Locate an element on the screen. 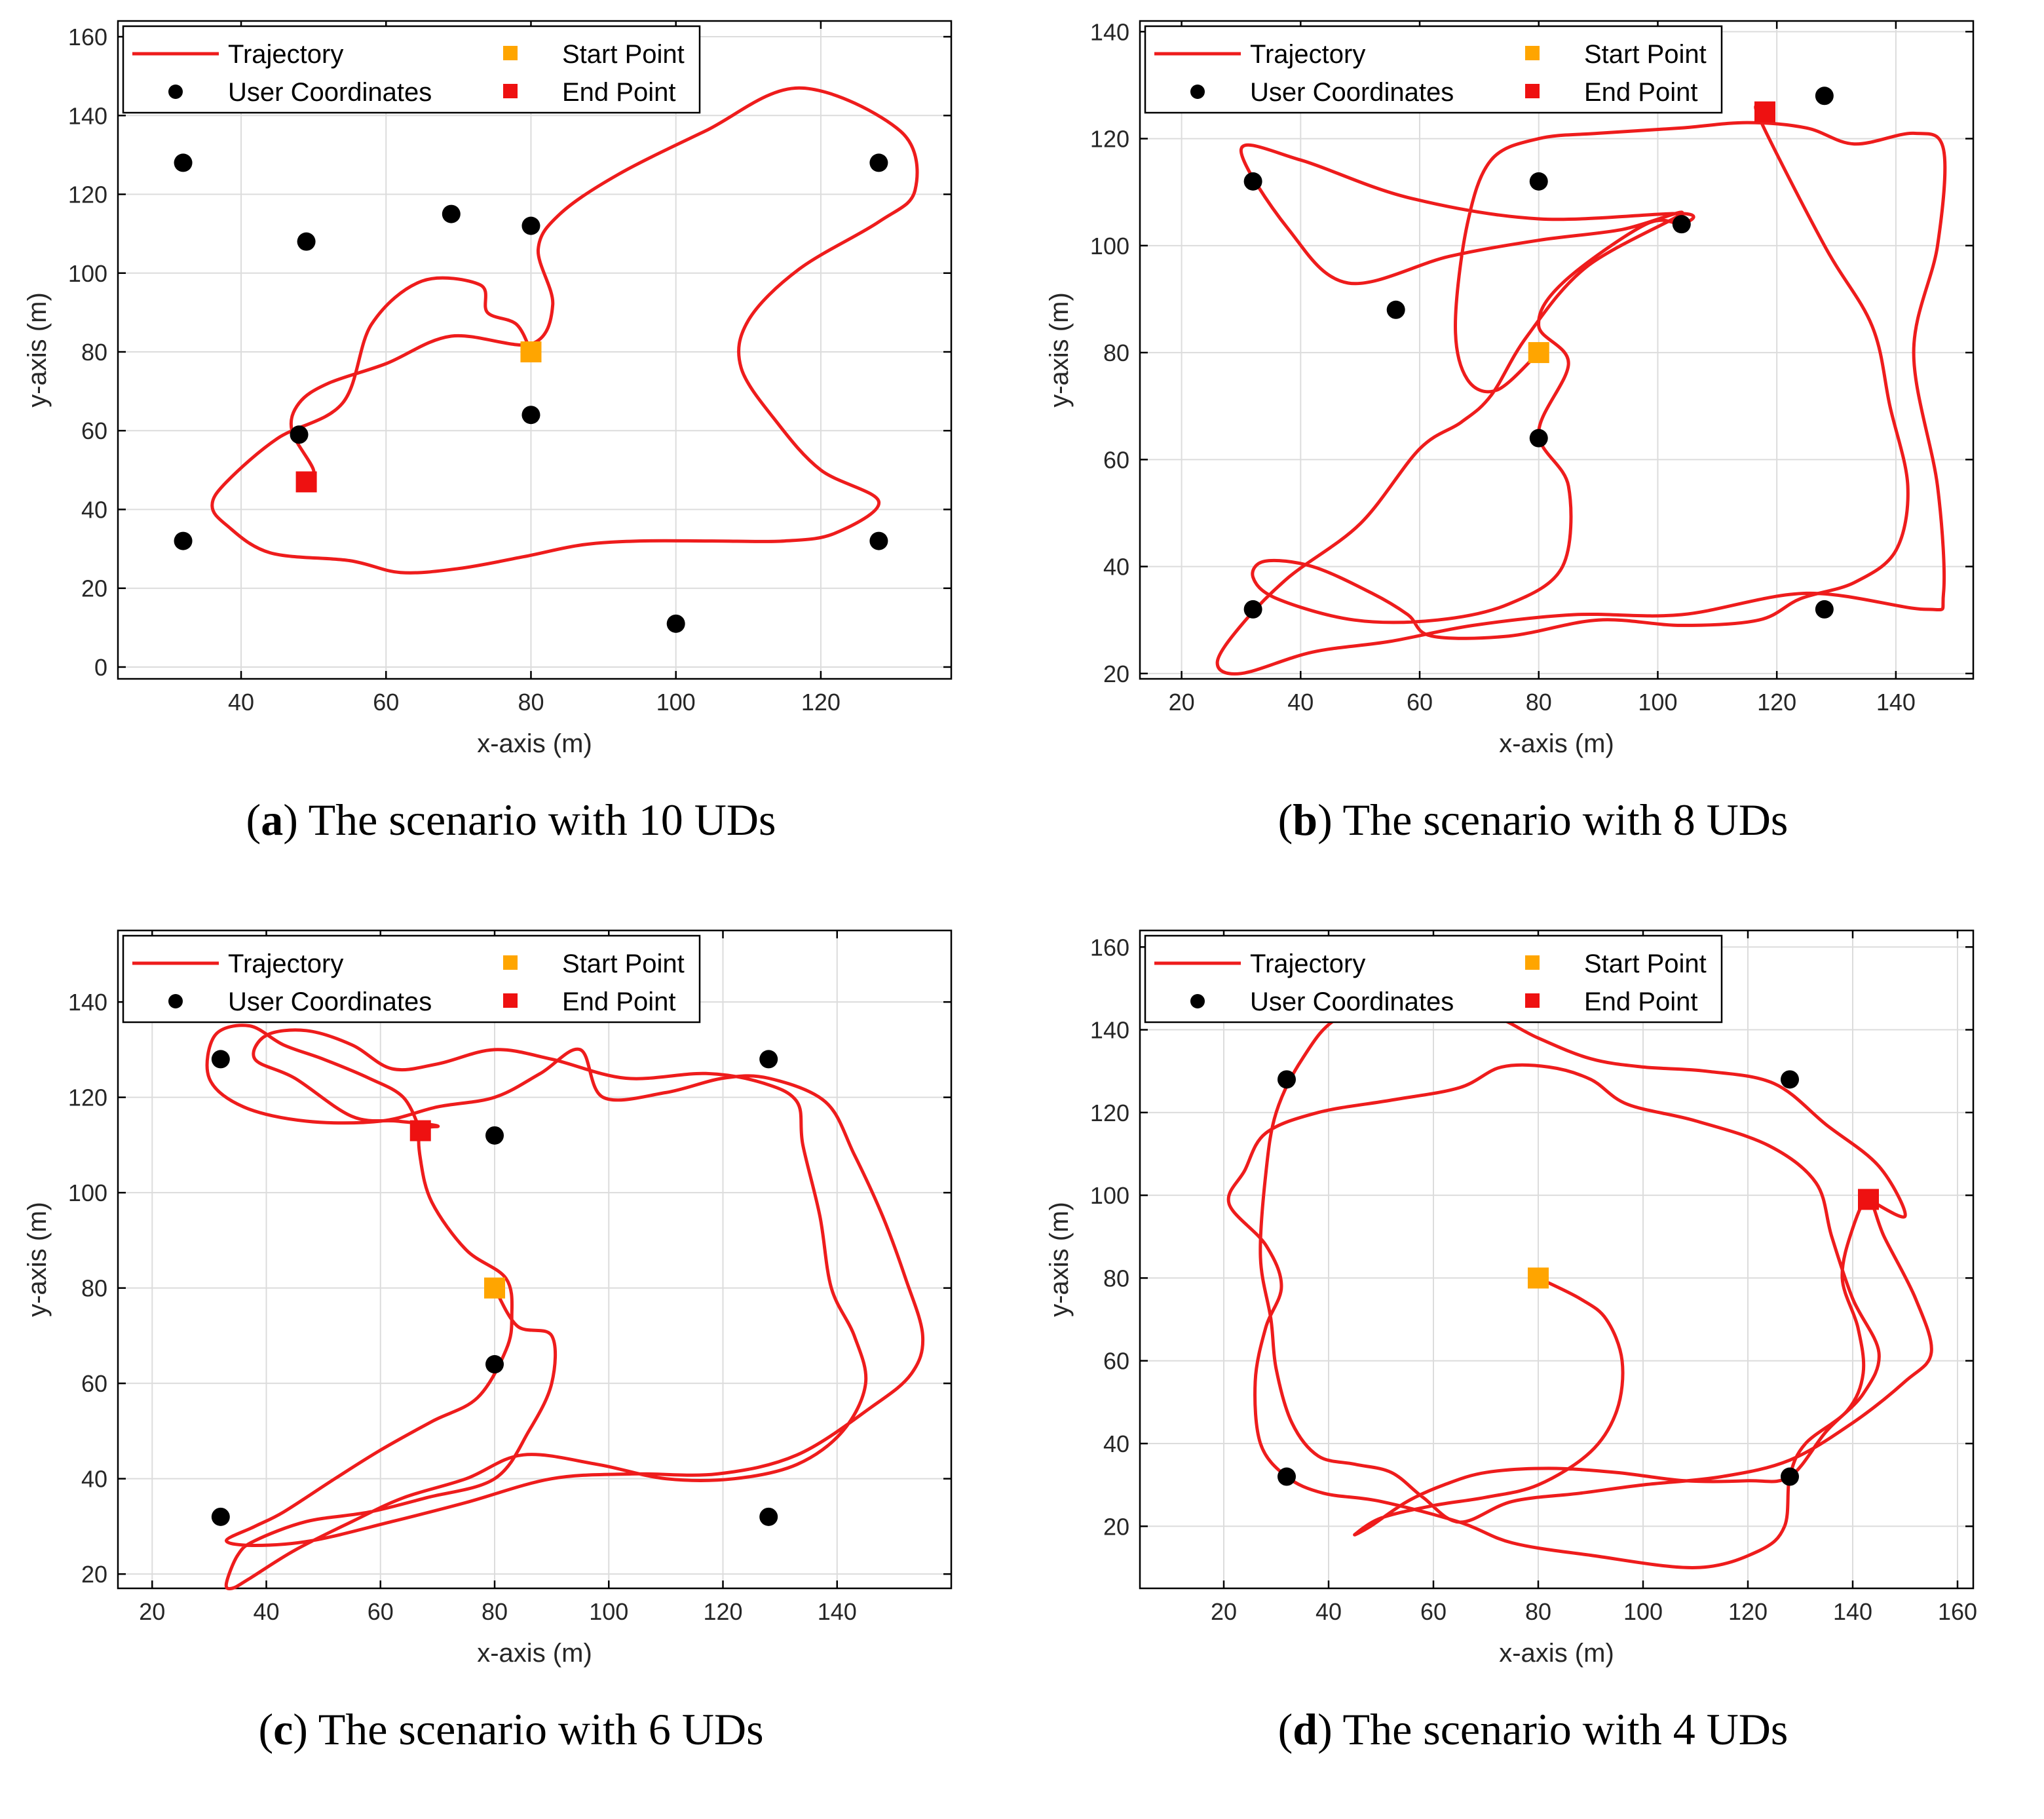 This screenshot has height=1819, width=2044. caption-c: (c) The scenario with 6 UDs is located at coordinates (511, 1729).